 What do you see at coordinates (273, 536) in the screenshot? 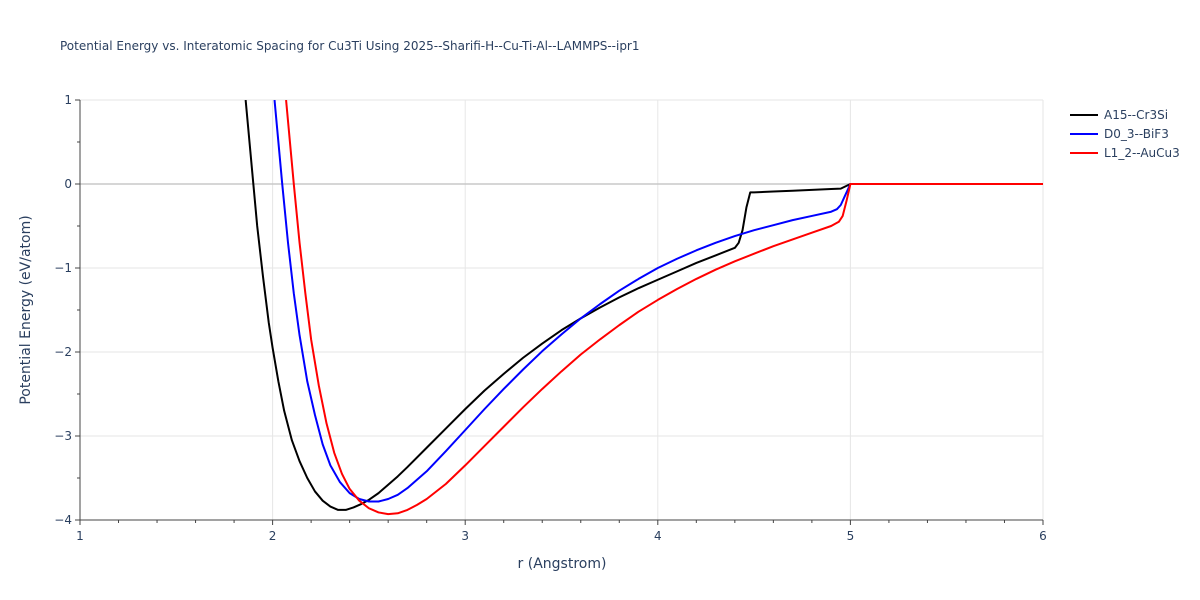
I see `x-tick-label: 2` at bounding box center [273, 536].